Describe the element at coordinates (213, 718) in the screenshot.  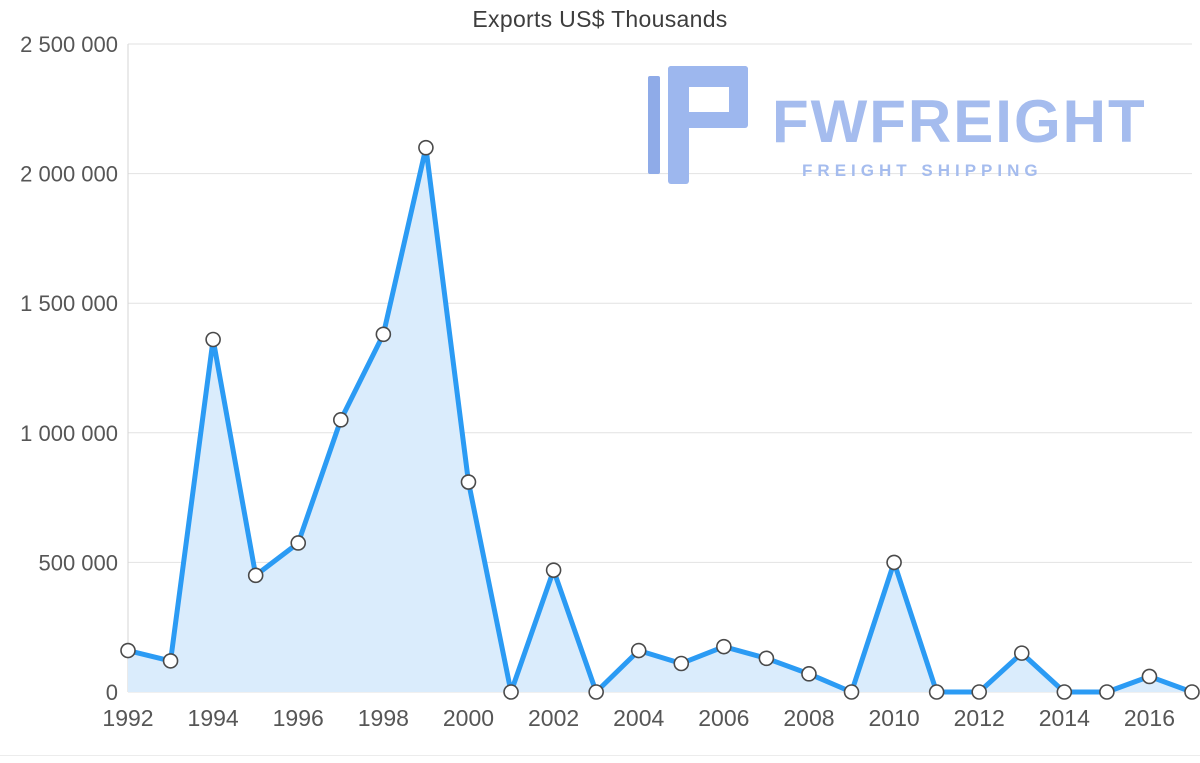
I see `x-axis-tick-label: 1994` at that location.